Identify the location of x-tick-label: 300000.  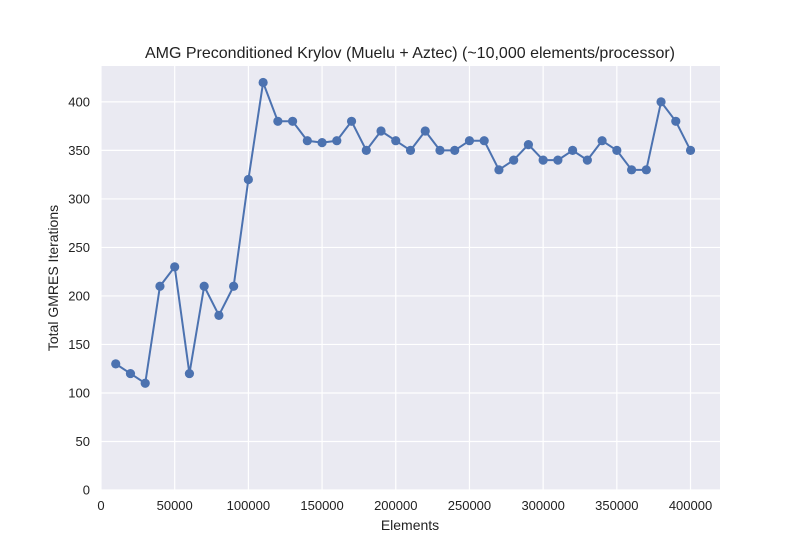
(542, 505).